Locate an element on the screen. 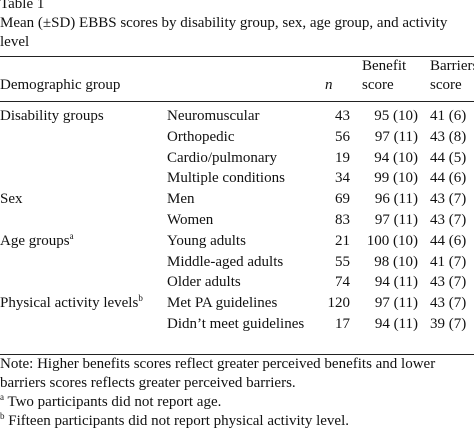 The width and height of the screenshot is (474, 430). row-subgroup: Orthopedic is located at coordinates (201, 137).